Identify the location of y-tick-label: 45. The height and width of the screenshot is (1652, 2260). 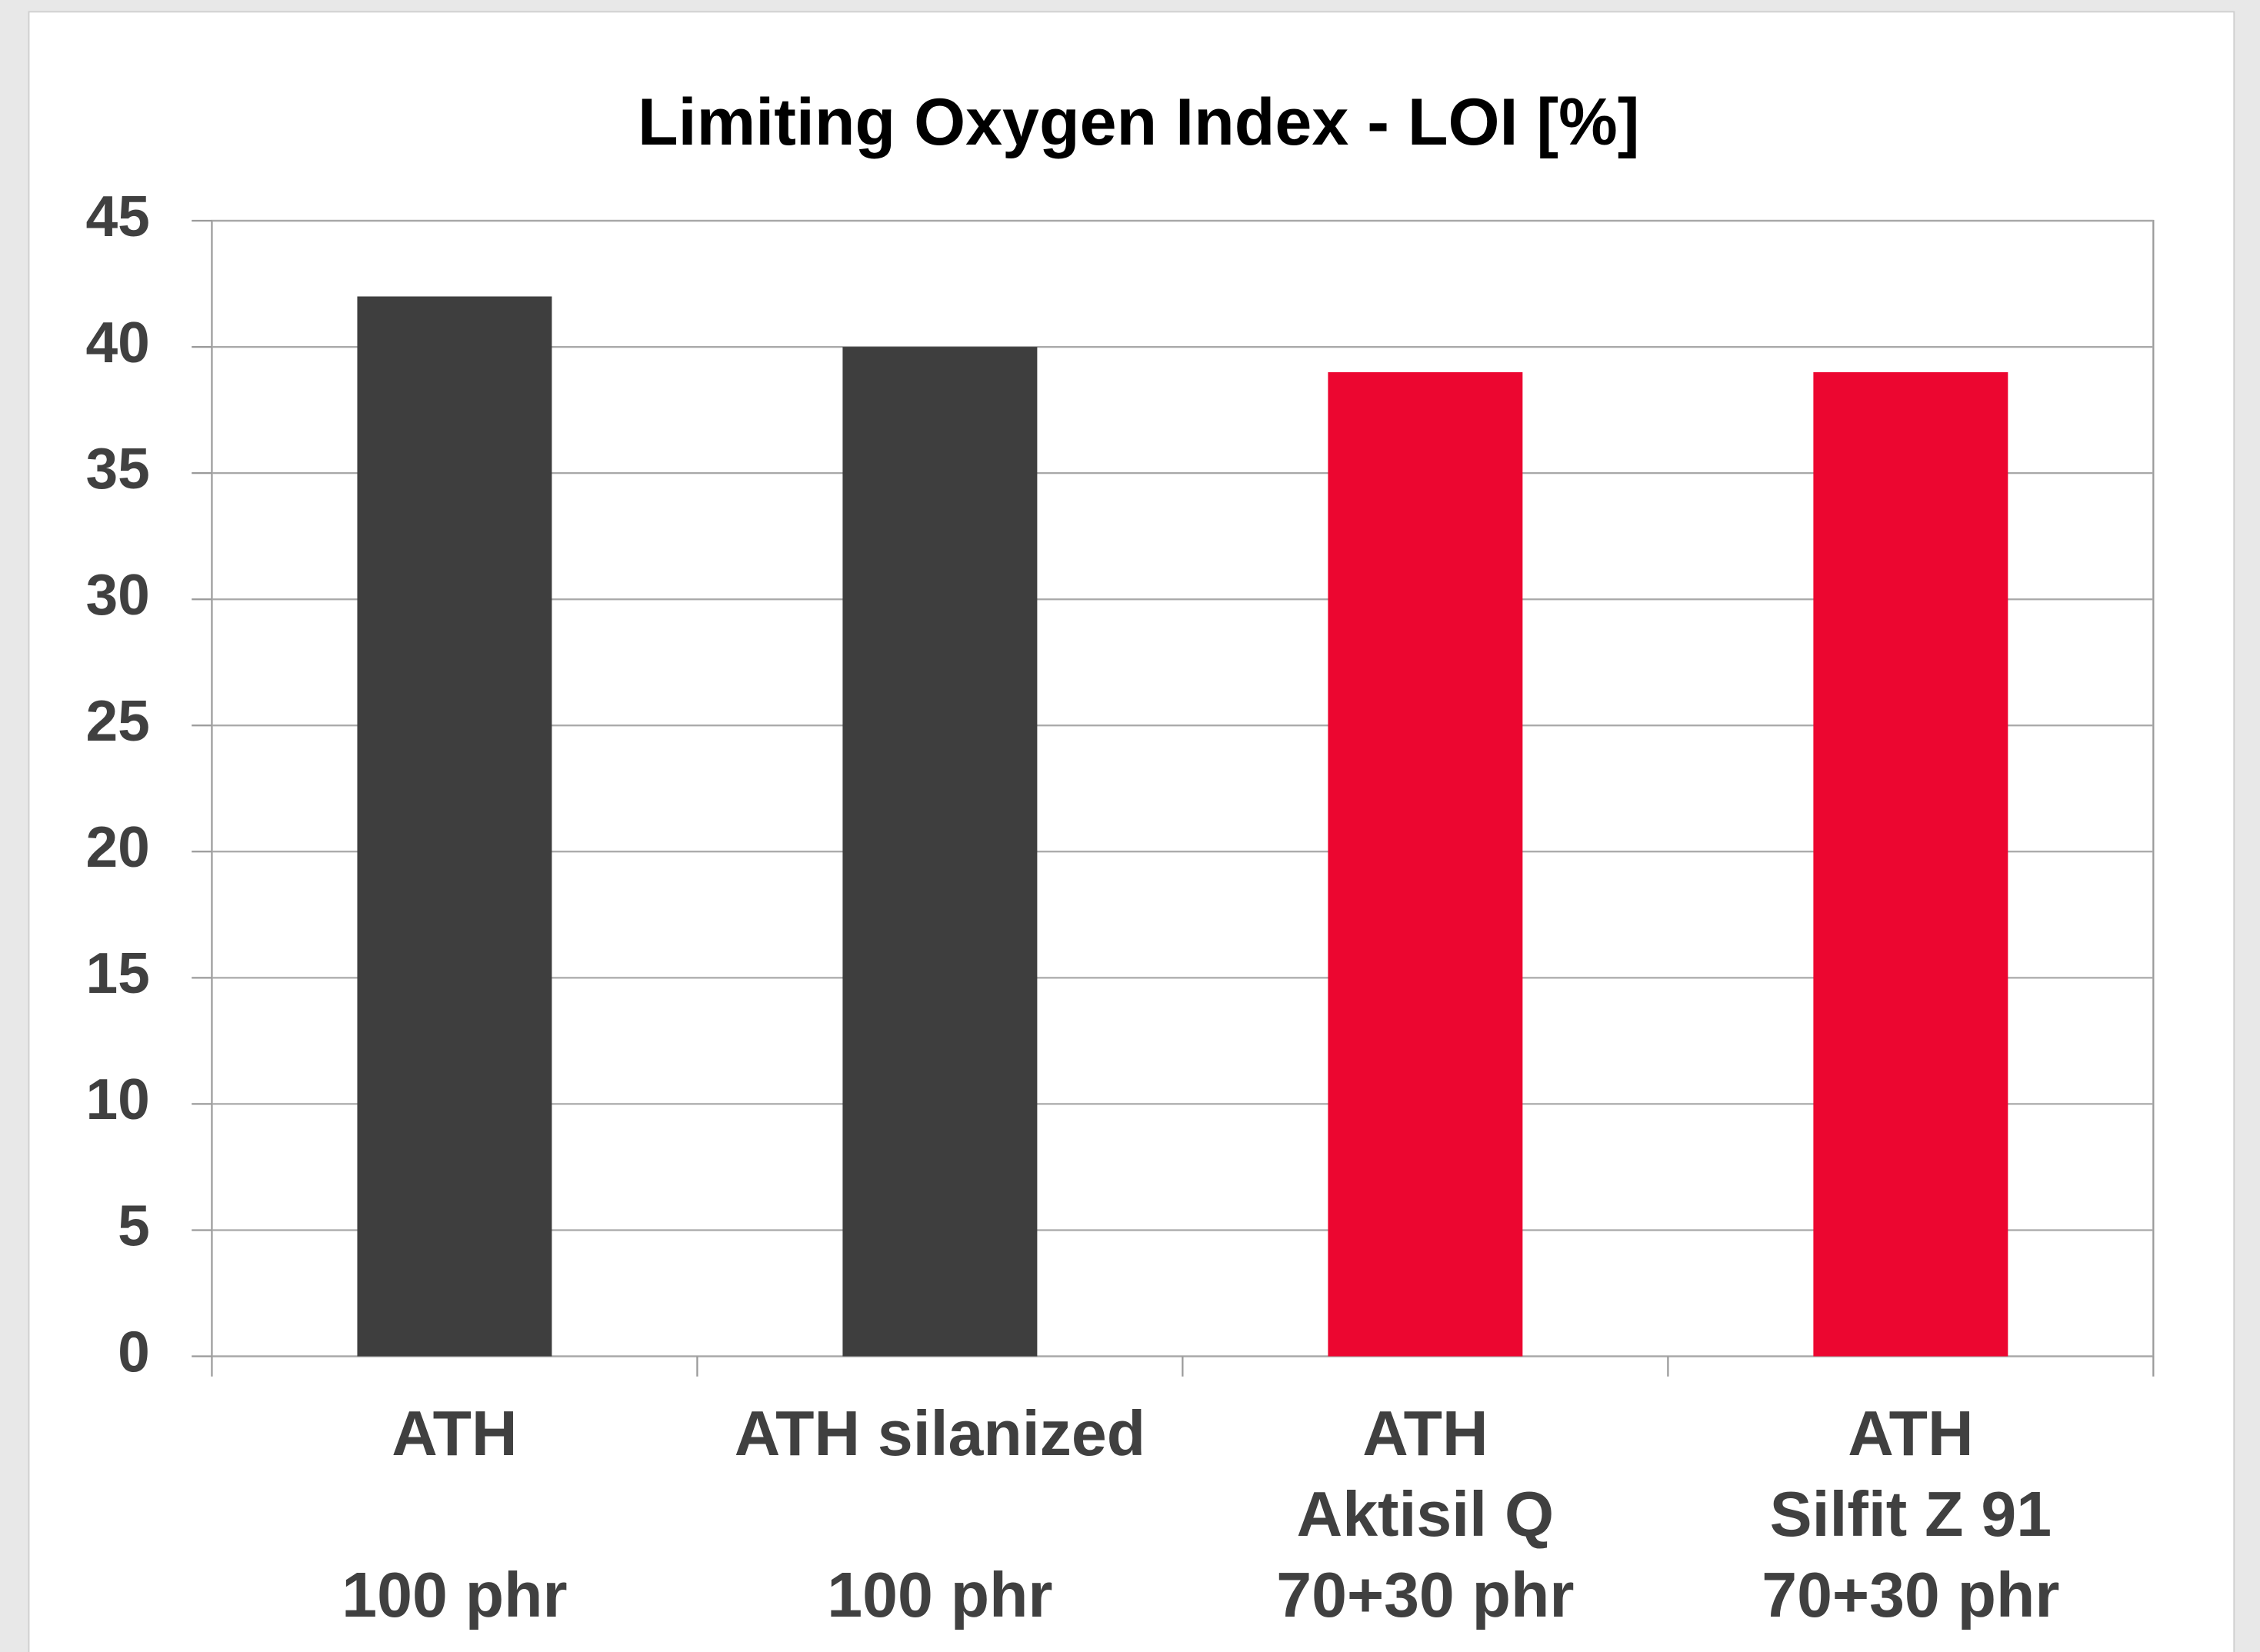
(118, 216).